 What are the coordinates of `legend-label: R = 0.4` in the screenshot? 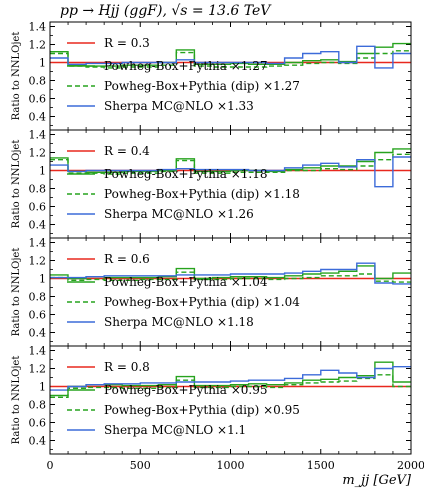 It's located at (127, 151).